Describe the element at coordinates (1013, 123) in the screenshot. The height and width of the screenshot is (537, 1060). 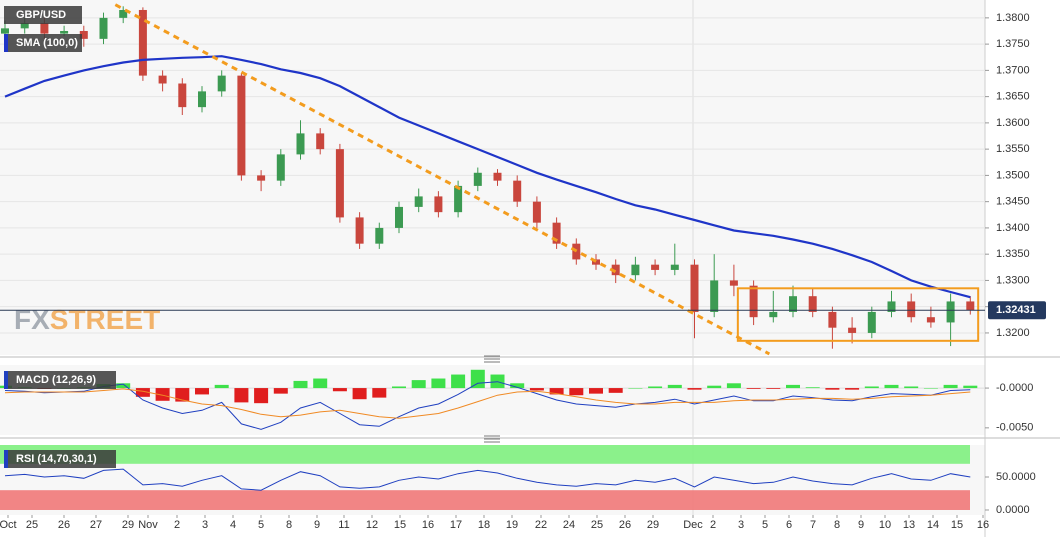
I see `y-tick-label: 1.3600` at that location.